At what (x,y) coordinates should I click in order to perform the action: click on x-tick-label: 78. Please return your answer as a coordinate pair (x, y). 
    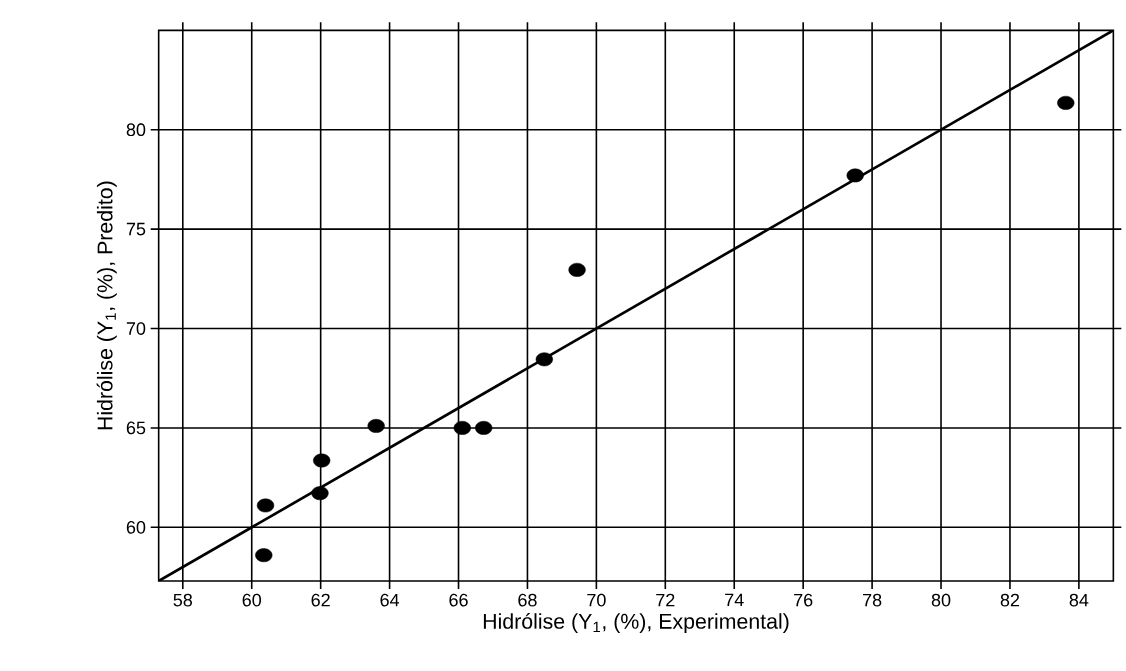
    Looking at the image, I should click on (872, 600).